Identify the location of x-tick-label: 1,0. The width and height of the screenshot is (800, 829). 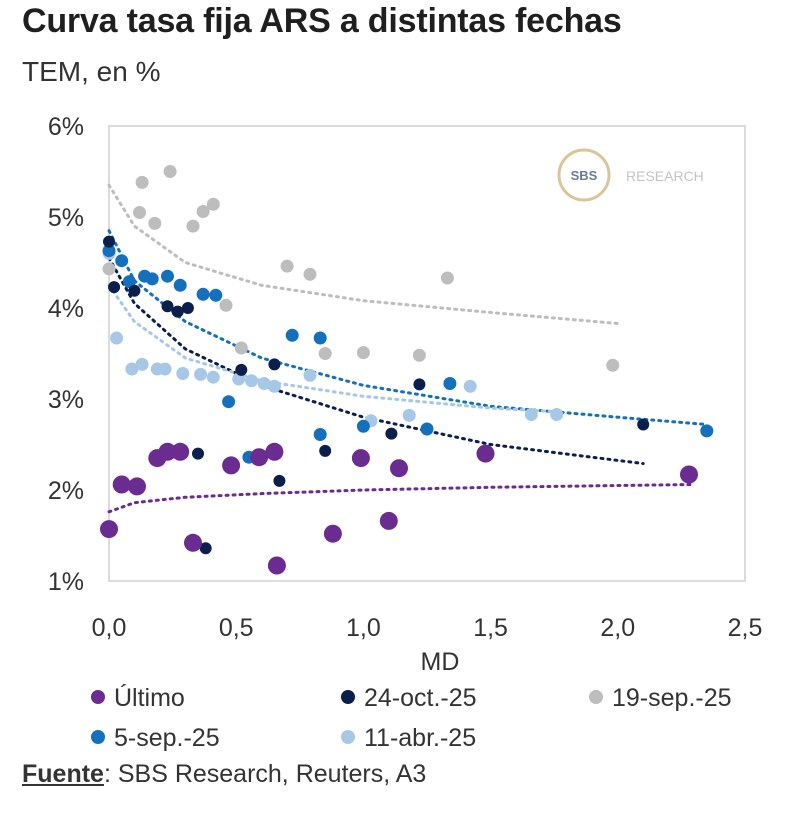
(363, 628).